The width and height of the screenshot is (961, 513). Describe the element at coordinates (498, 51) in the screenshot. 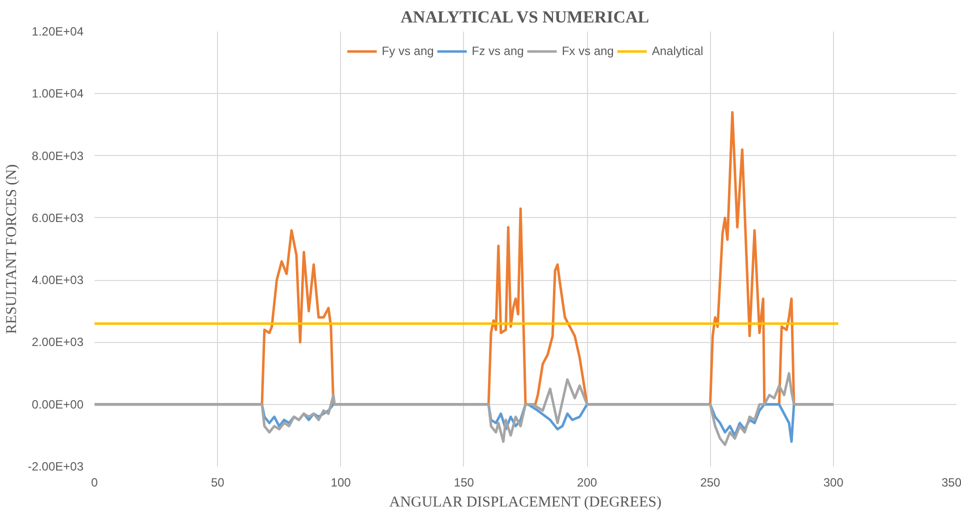

I see `legend-label: Fz vs ang` at that location.